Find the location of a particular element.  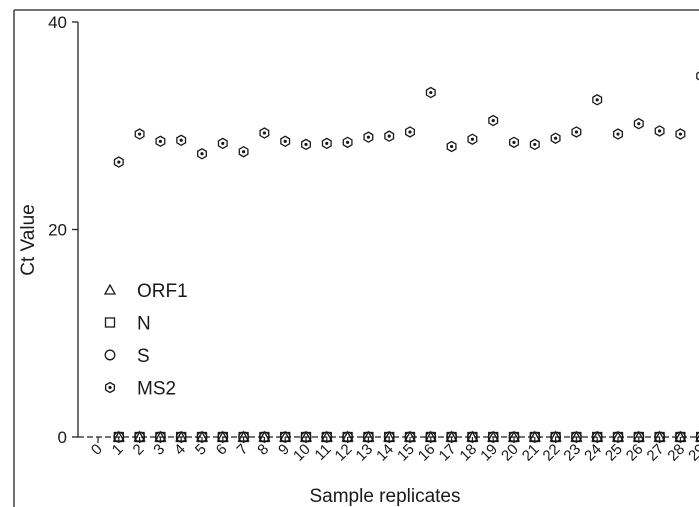

x-tick-label: 4 is located at coordinates (180, 450).